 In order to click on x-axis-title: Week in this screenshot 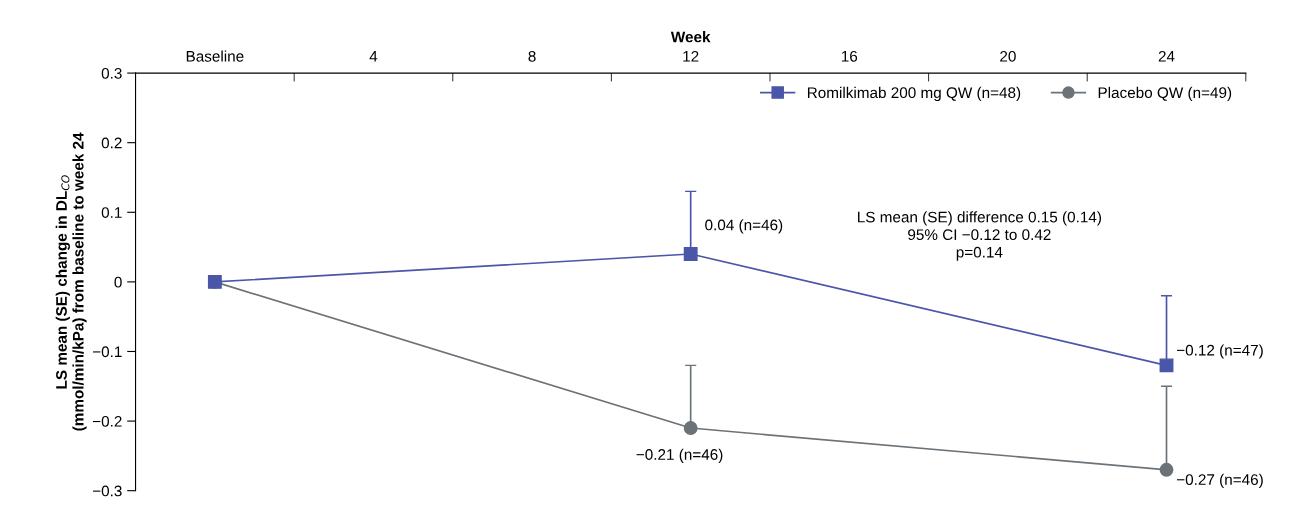, I will do `click(690, 37)`.